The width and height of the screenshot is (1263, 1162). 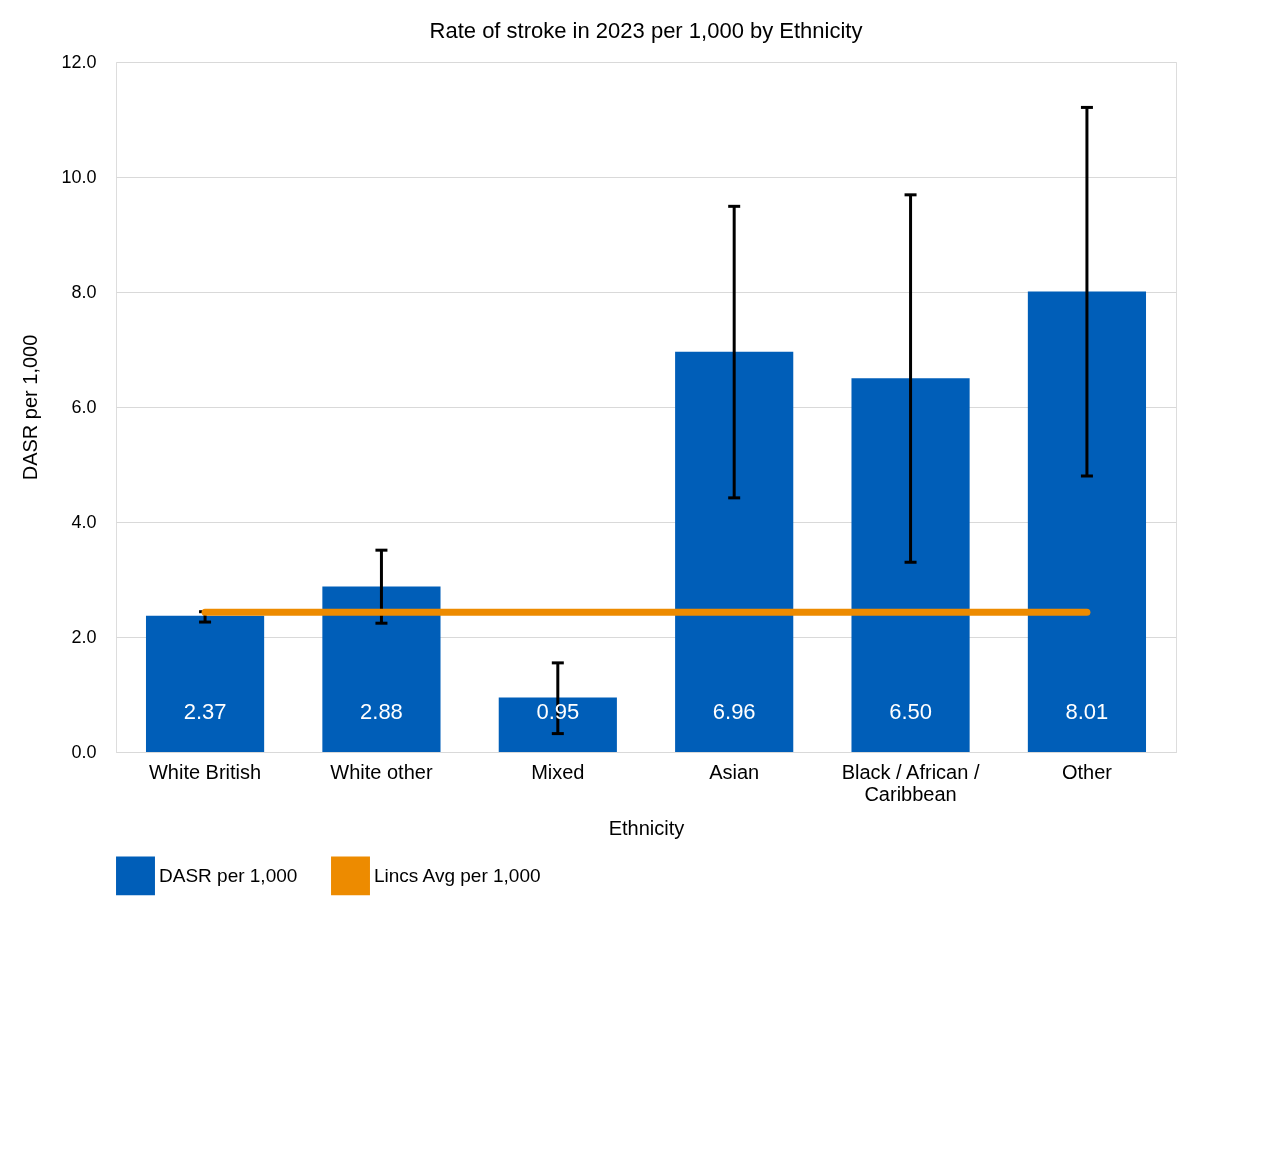 I want to click on chart-title: Rate of stroke in 2023 per 1,000 by Ethnicity, so click(x=646, y=30).